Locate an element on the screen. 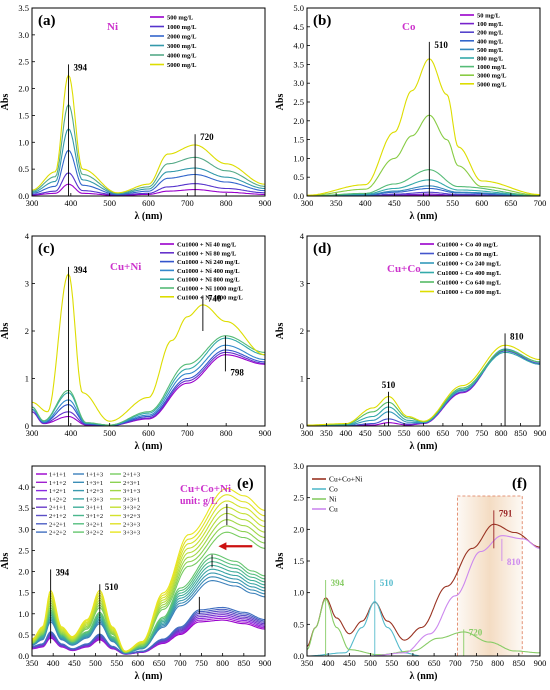 Image resolution: width=550 pixels, height=690 pixels. peak-label-791: 791 is located at coordinates (506, 513).